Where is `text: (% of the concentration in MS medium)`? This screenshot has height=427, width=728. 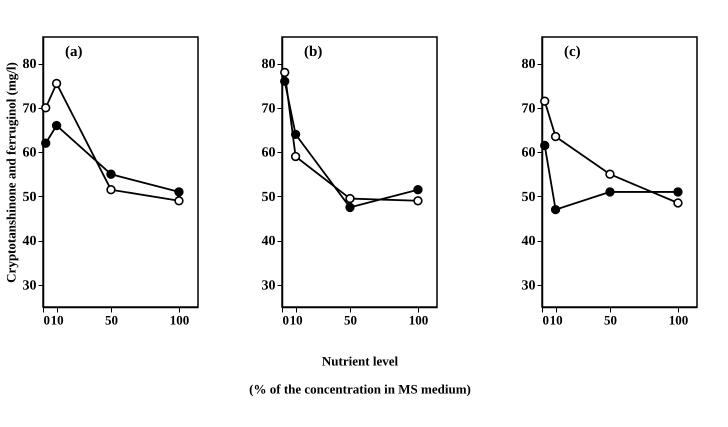
text: (% of the concentration in MS medium) is located at coordinates (360, 389).